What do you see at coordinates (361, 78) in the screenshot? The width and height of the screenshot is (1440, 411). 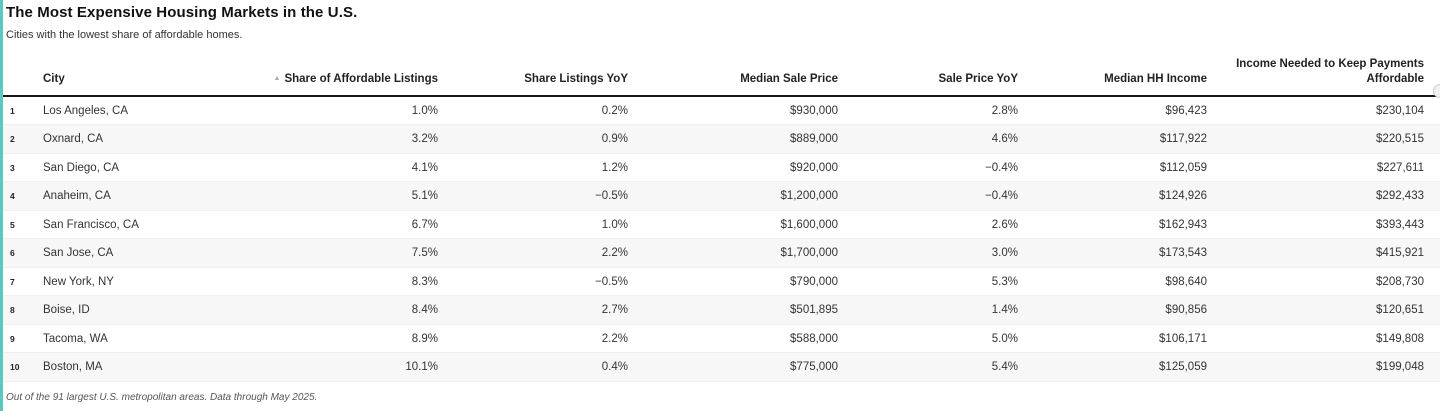 I see `column-header-label: Share of Affordable Listings` at bounding box center [361, 78].